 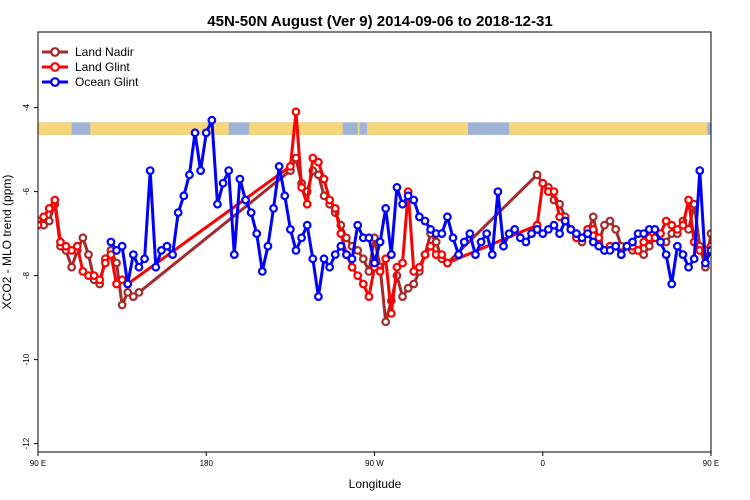 I want to click on legend-label: Land Nadir, so click(x=104, y=52).